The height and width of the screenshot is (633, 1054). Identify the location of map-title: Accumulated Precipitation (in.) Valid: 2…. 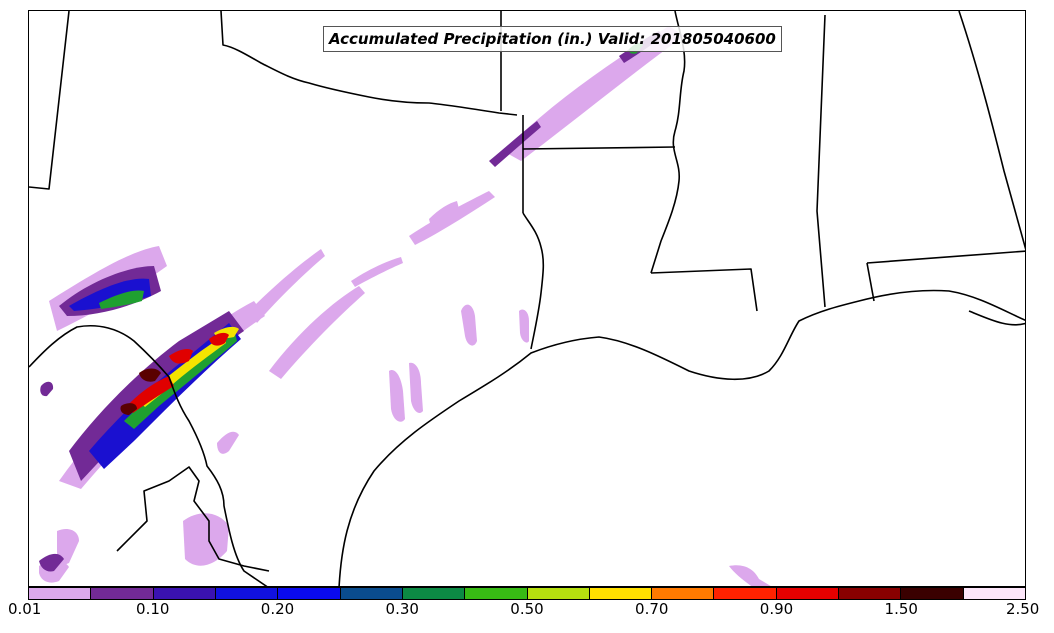
(552, 39).